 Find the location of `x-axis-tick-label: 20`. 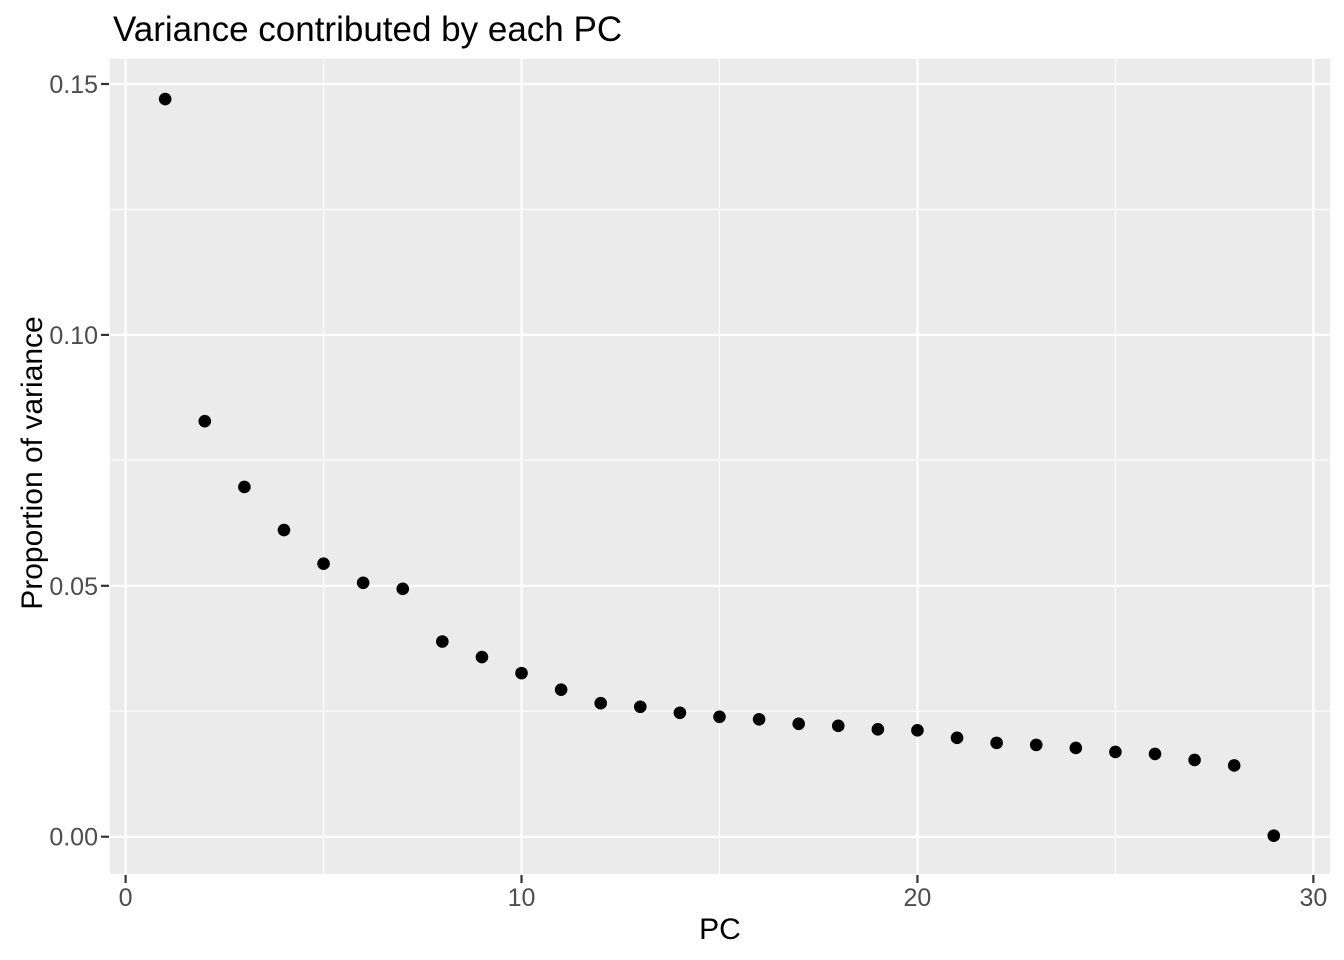

x-axis-tick-label: 20 is located at coordinates (918, 898).